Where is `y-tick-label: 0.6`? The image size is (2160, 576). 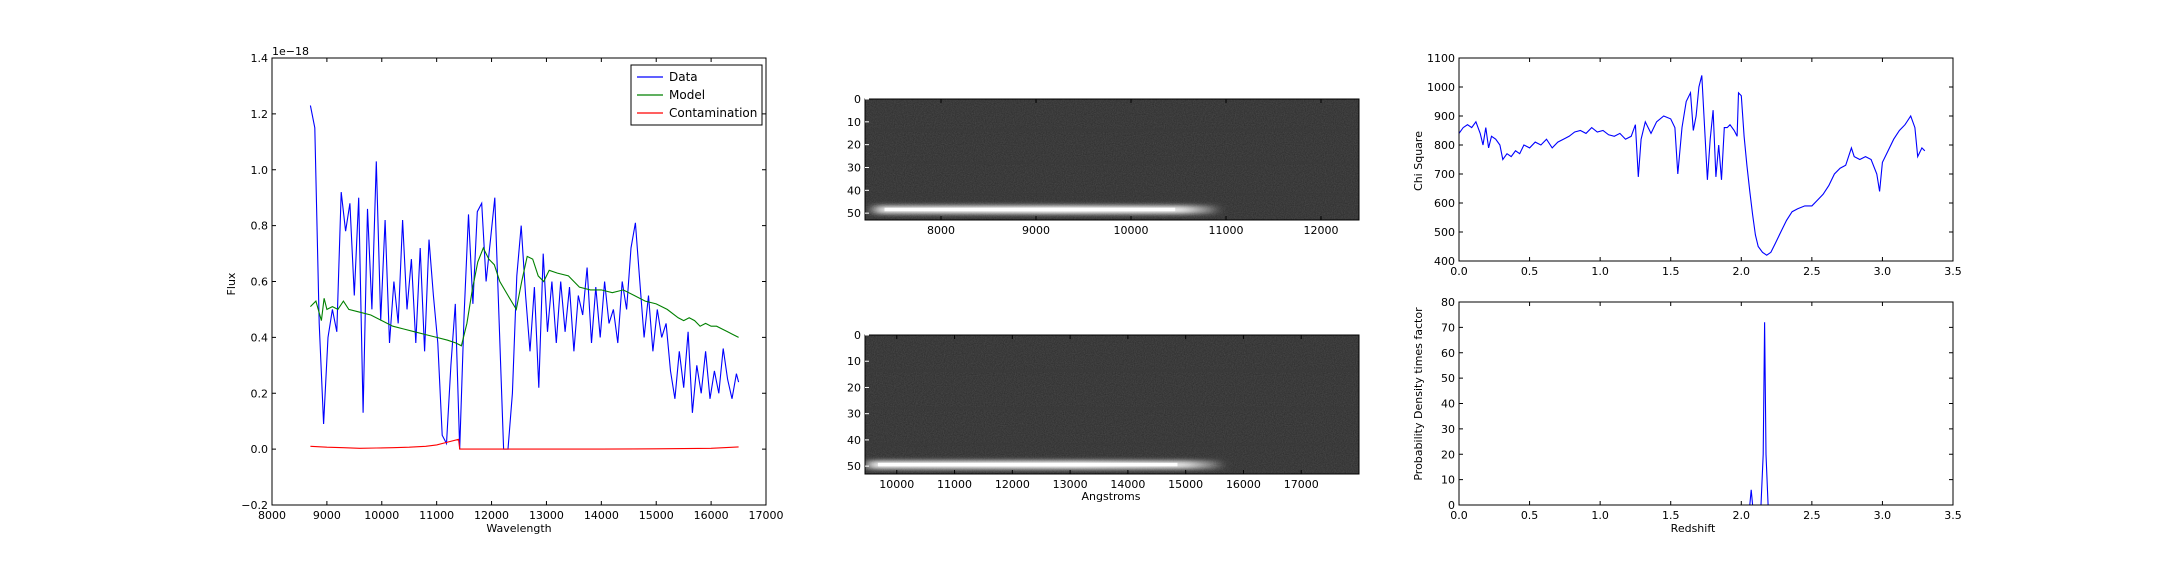 y-tick-label: 0.6 is located at coordinates (260, 282).